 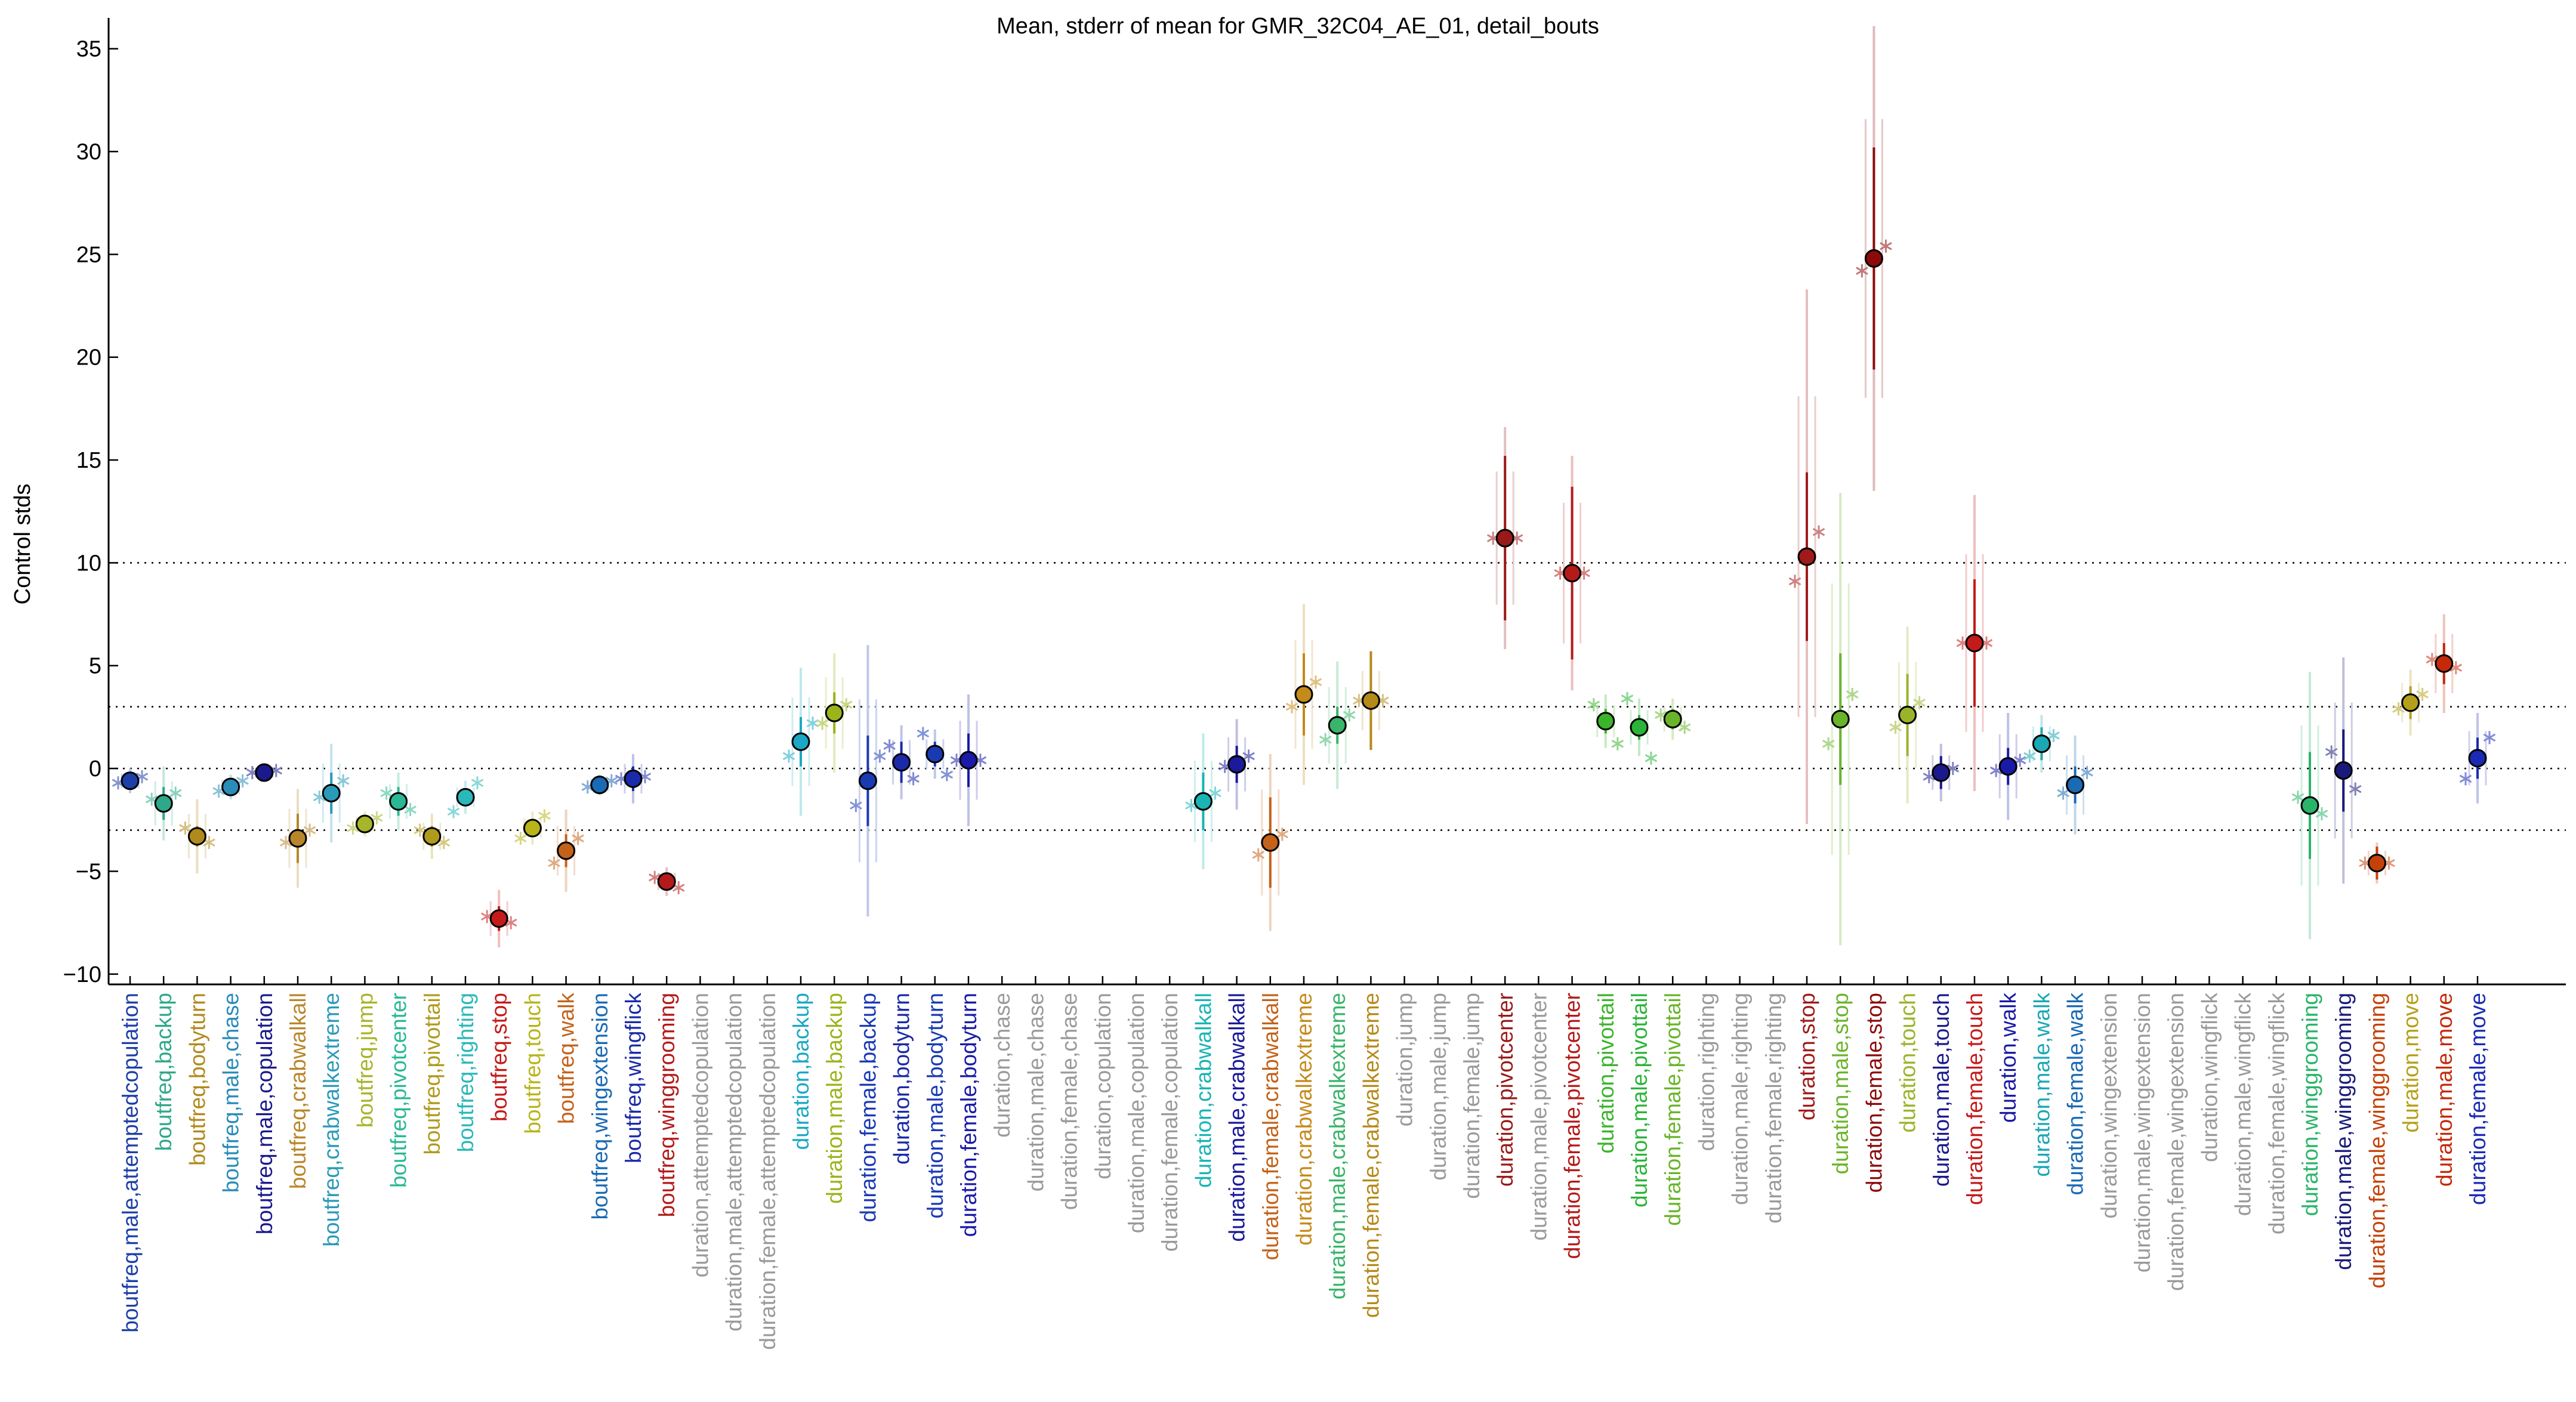 What do you see at coordinates (2008, 1058) in the screenshot?
I see `x-tick-label: duration,walk` at bounding box center [2008, 1058].